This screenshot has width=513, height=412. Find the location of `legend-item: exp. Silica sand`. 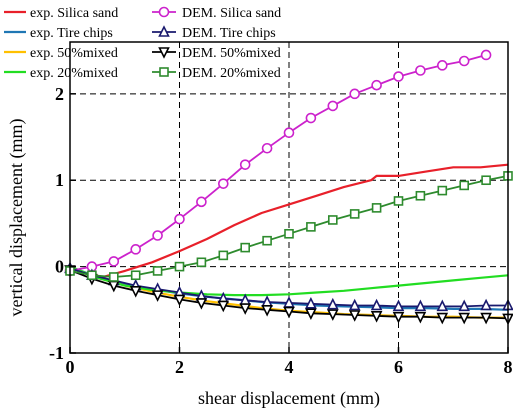

legend-item: exp. Silica sand is located at coordinates (61, 13).